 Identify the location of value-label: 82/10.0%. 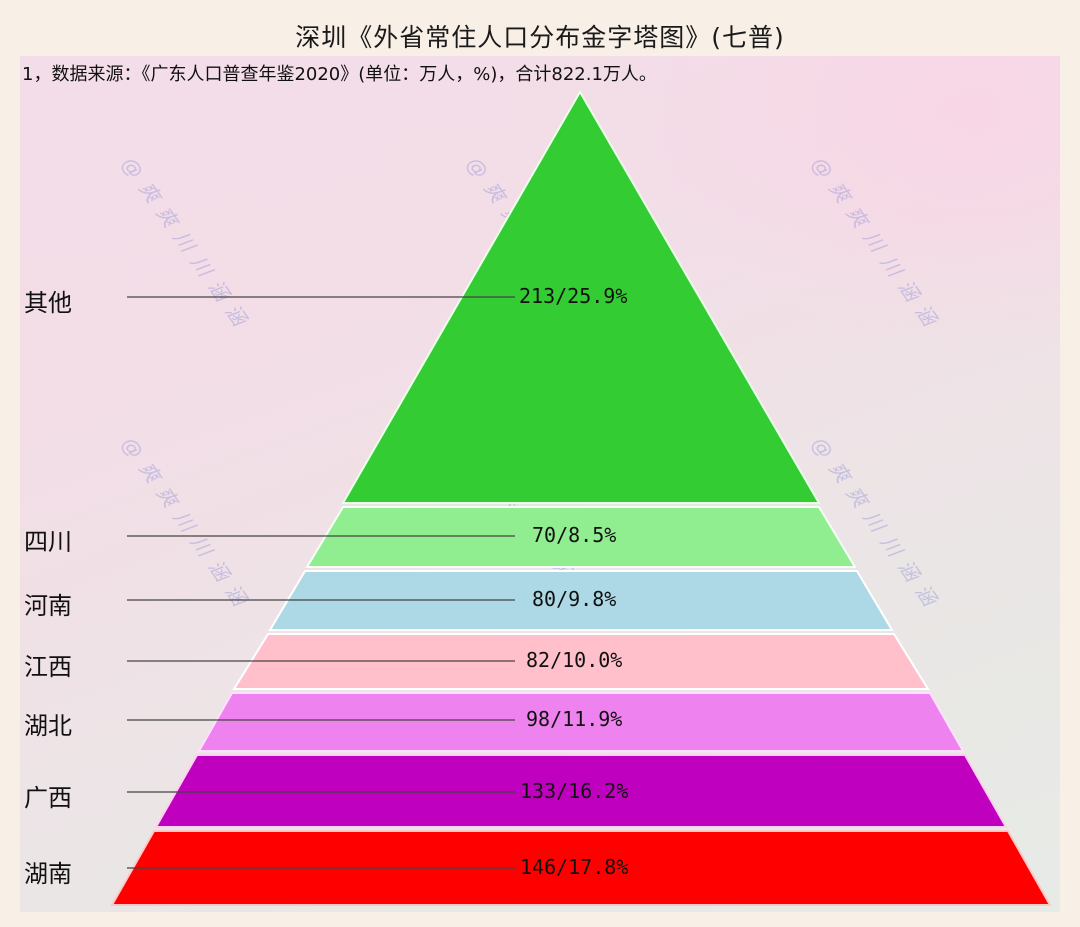
(574, 660).